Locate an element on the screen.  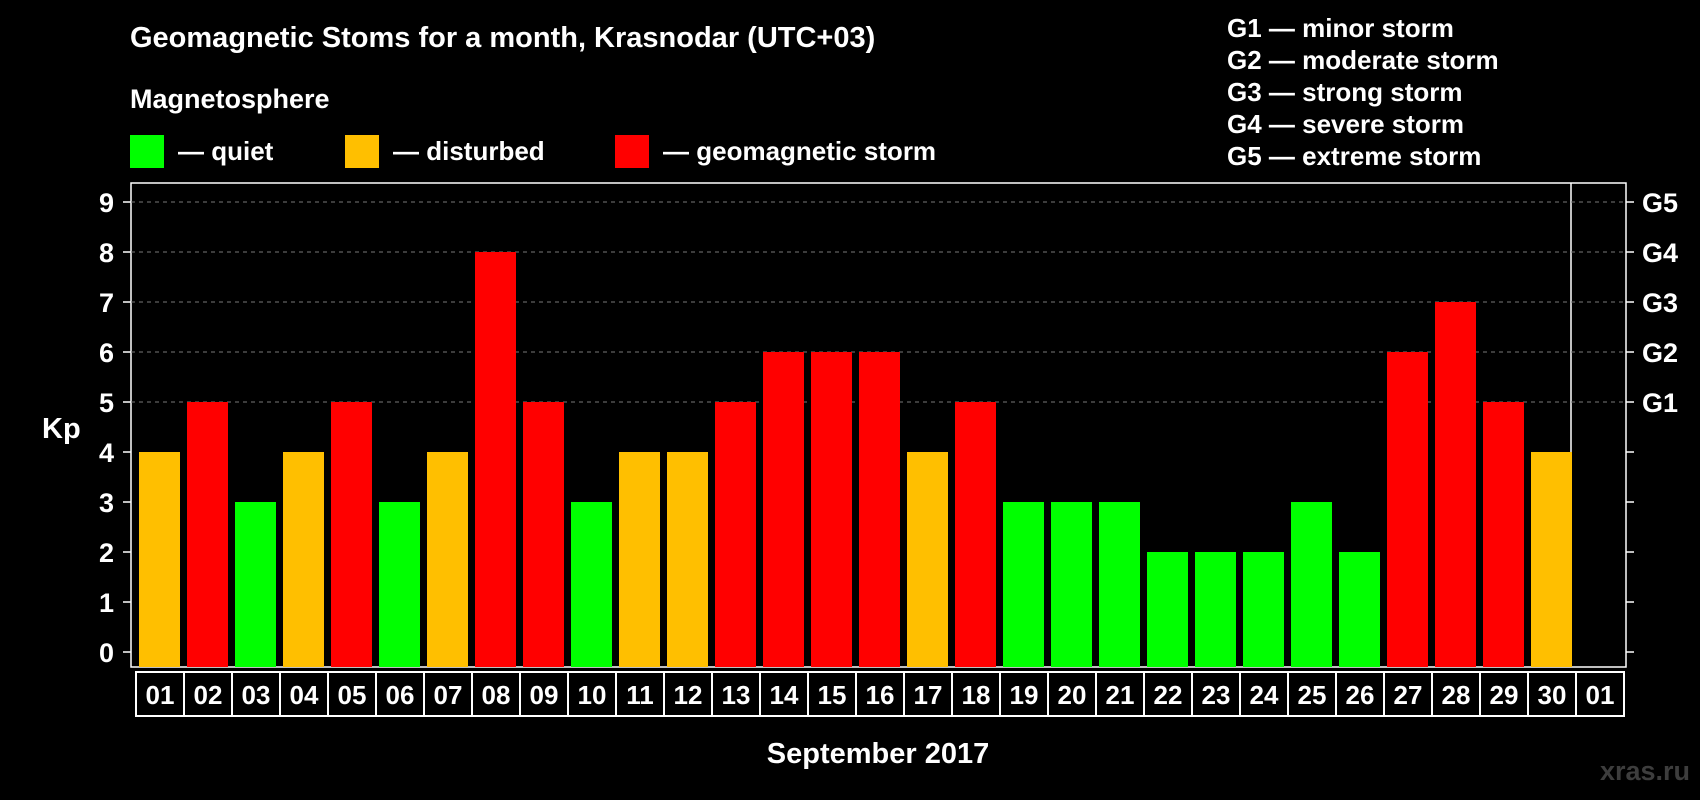
legend-label-disturbed: — disturbed is located at coordinates (469, 150).